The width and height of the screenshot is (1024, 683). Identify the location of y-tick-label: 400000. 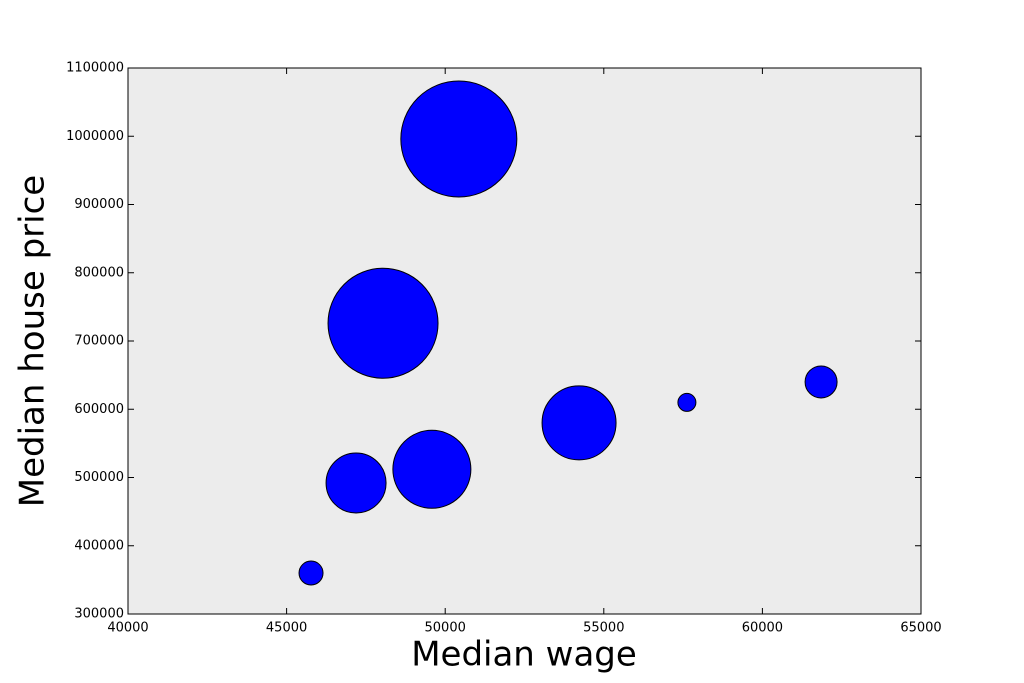
(99, 545).